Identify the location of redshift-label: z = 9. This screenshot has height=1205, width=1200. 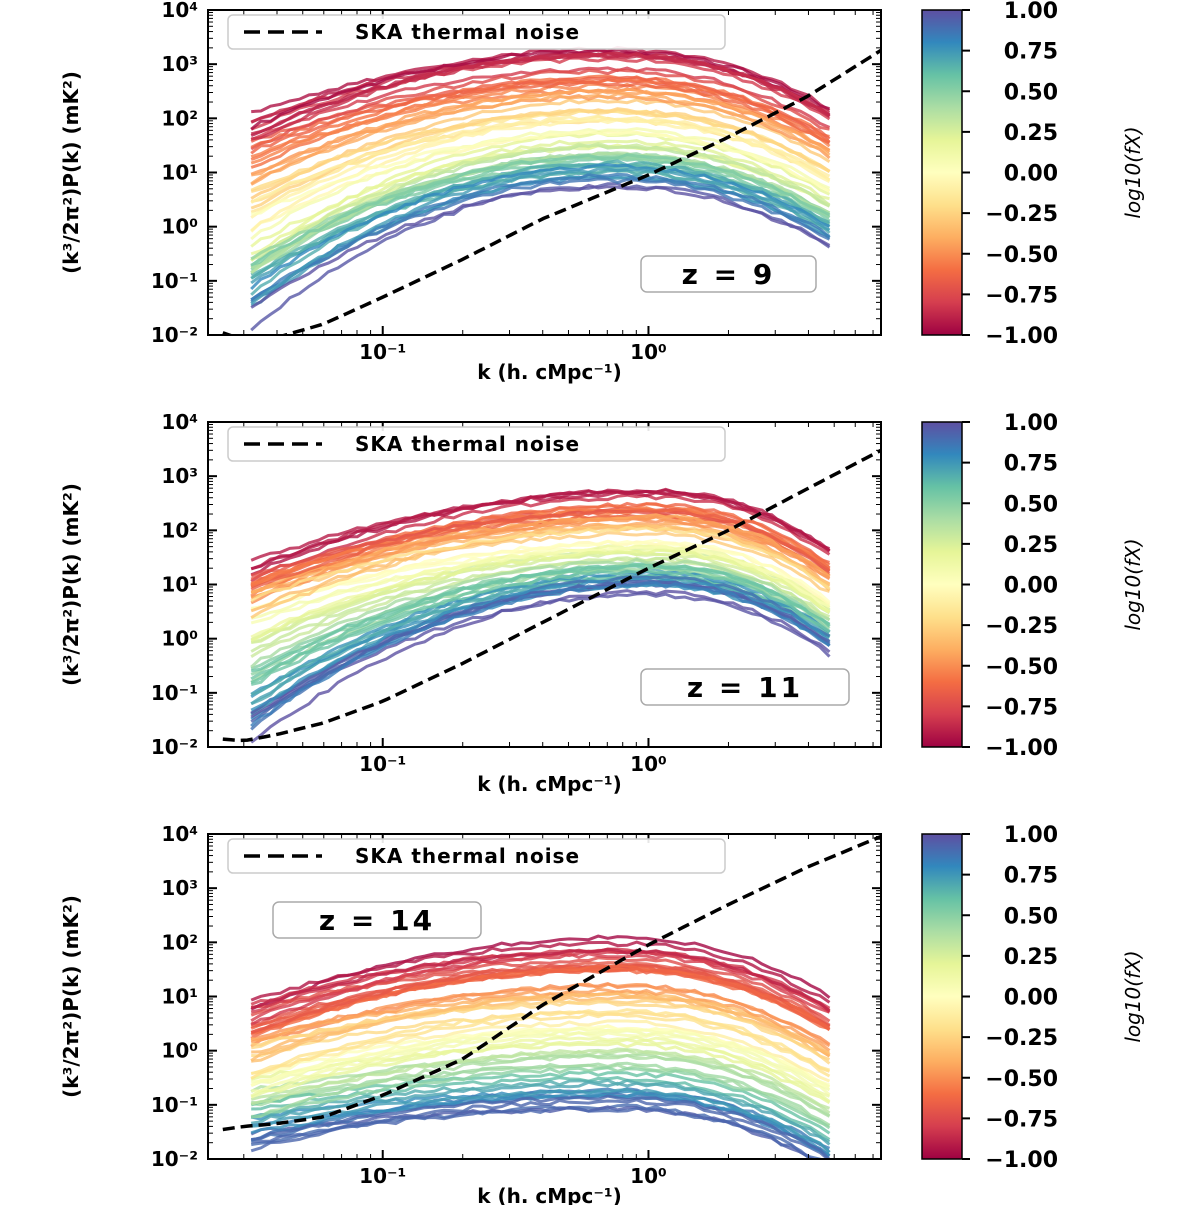
(729, 274).